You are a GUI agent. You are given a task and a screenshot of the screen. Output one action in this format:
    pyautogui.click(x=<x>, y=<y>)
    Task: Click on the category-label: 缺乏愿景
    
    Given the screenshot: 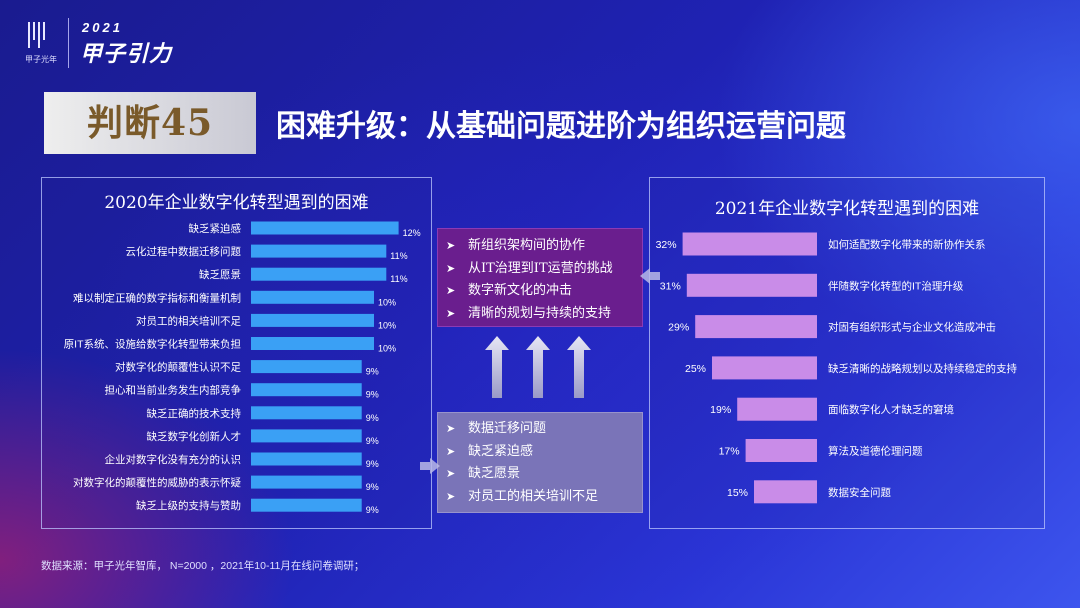 What is the action you would take?
    pyautogui.click(x=220, y=274)
    